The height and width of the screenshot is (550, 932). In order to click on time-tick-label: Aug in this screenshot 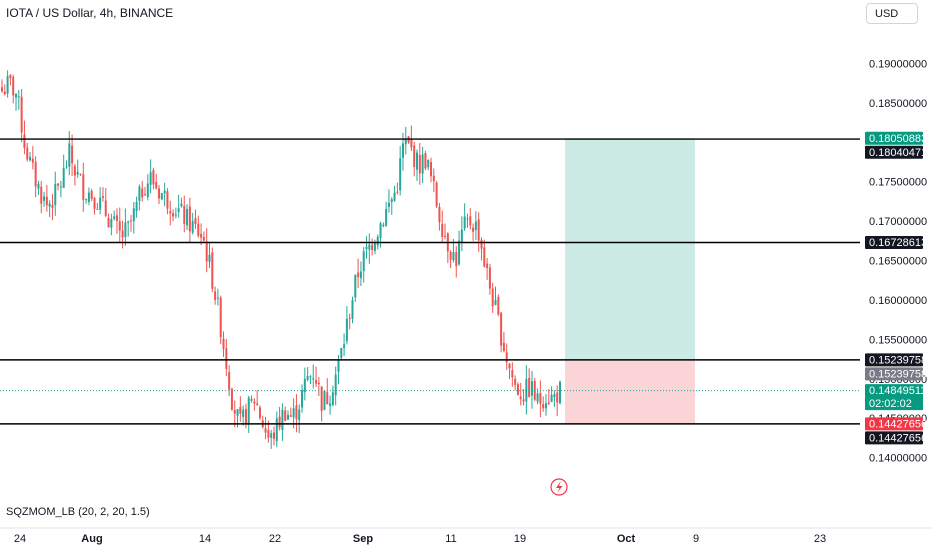, I will do `click(91, 539)`.